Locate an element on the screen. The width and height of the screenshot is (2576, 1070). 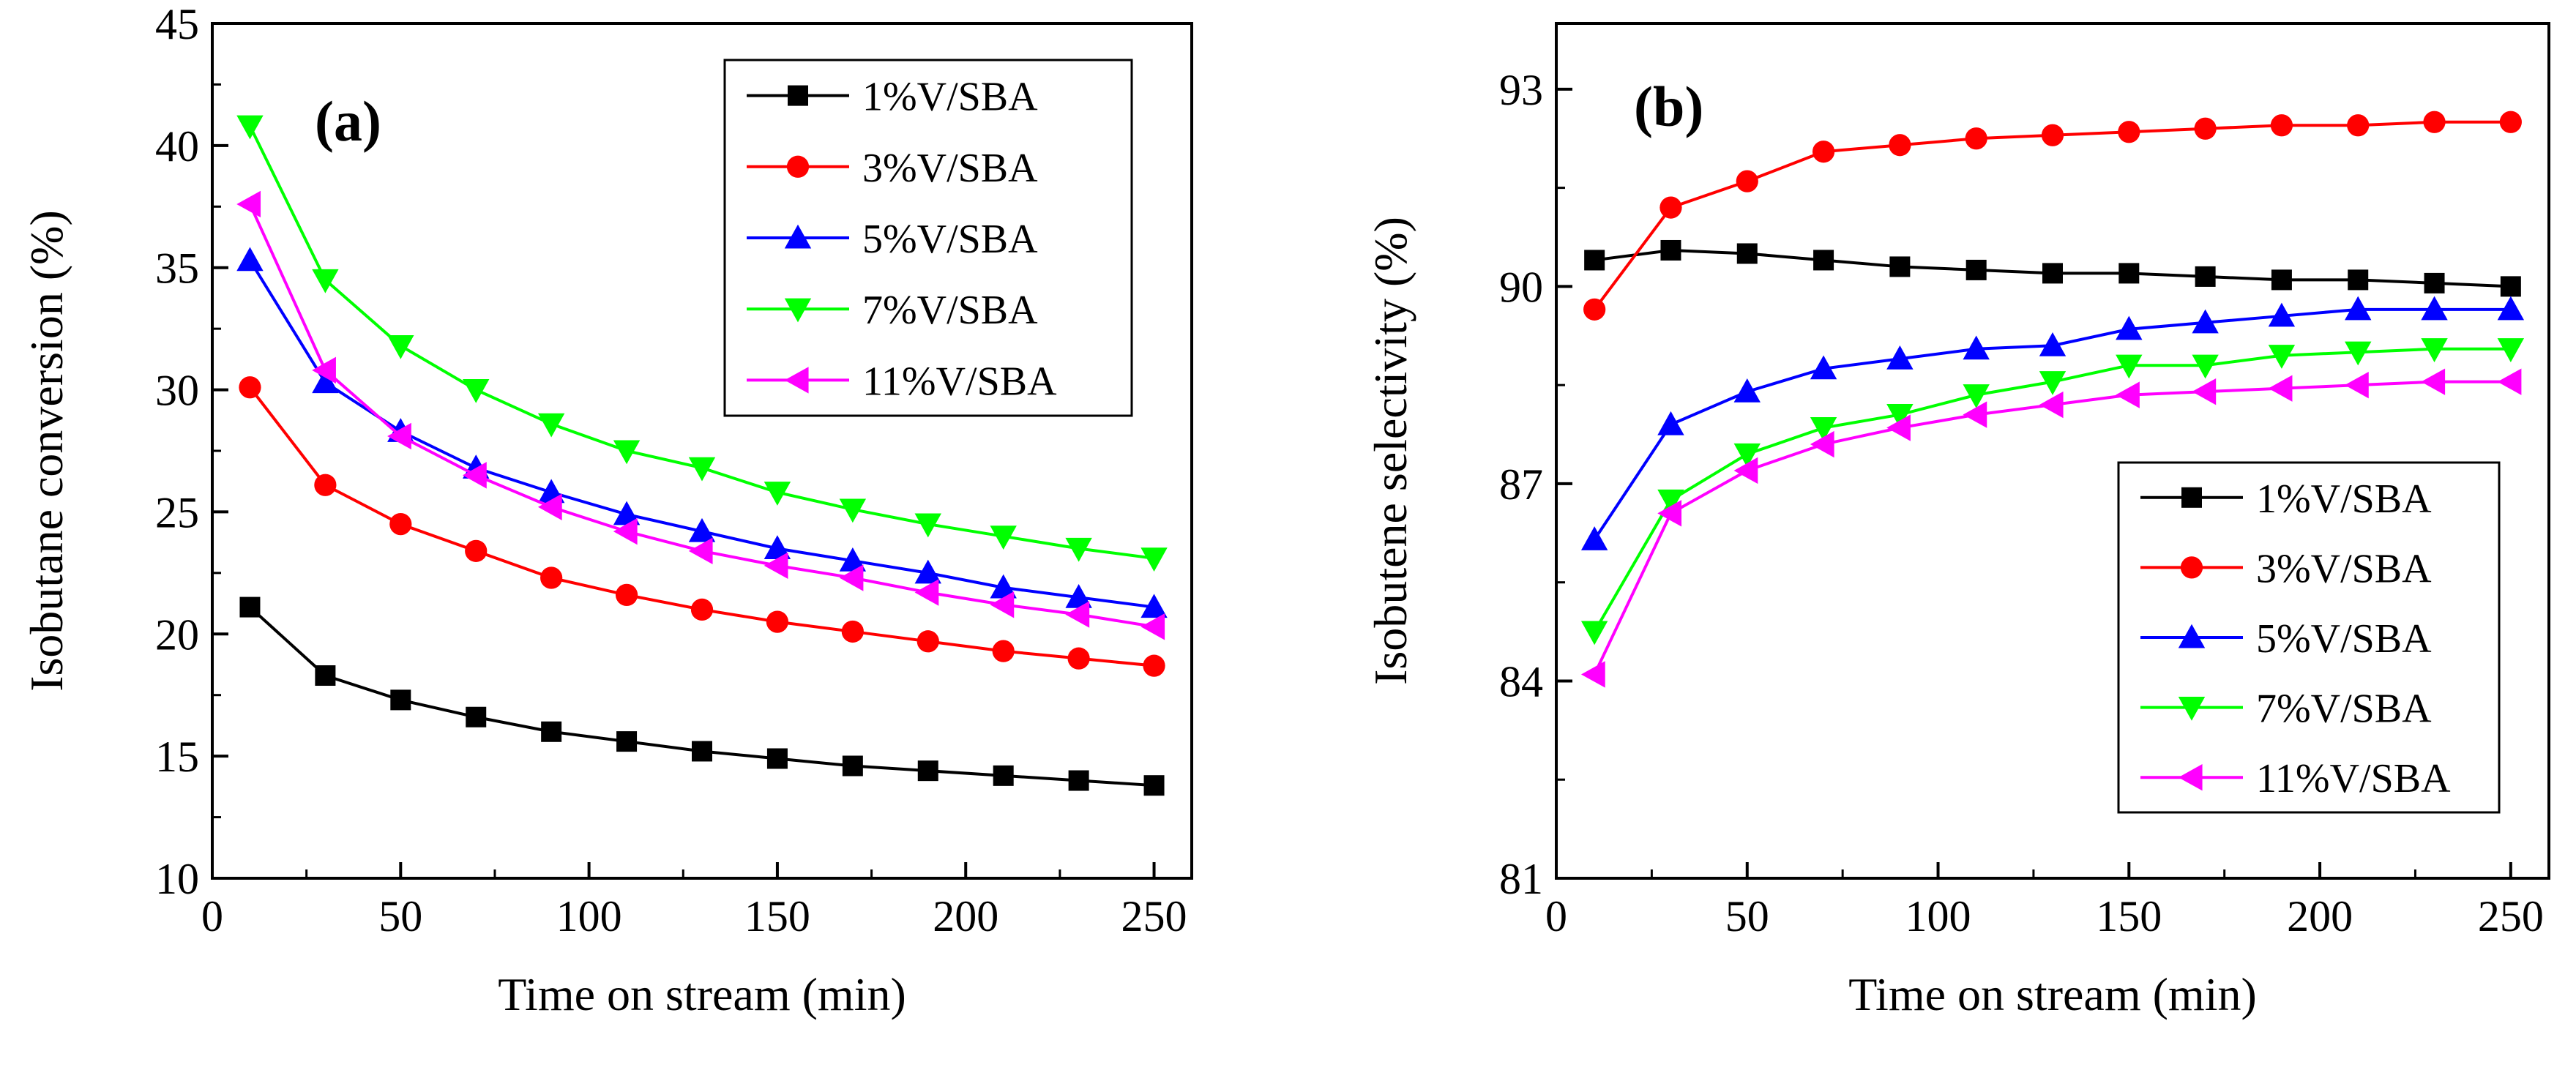
panel-a-y-tick-label: 45 is located at coordinates (177, 24).